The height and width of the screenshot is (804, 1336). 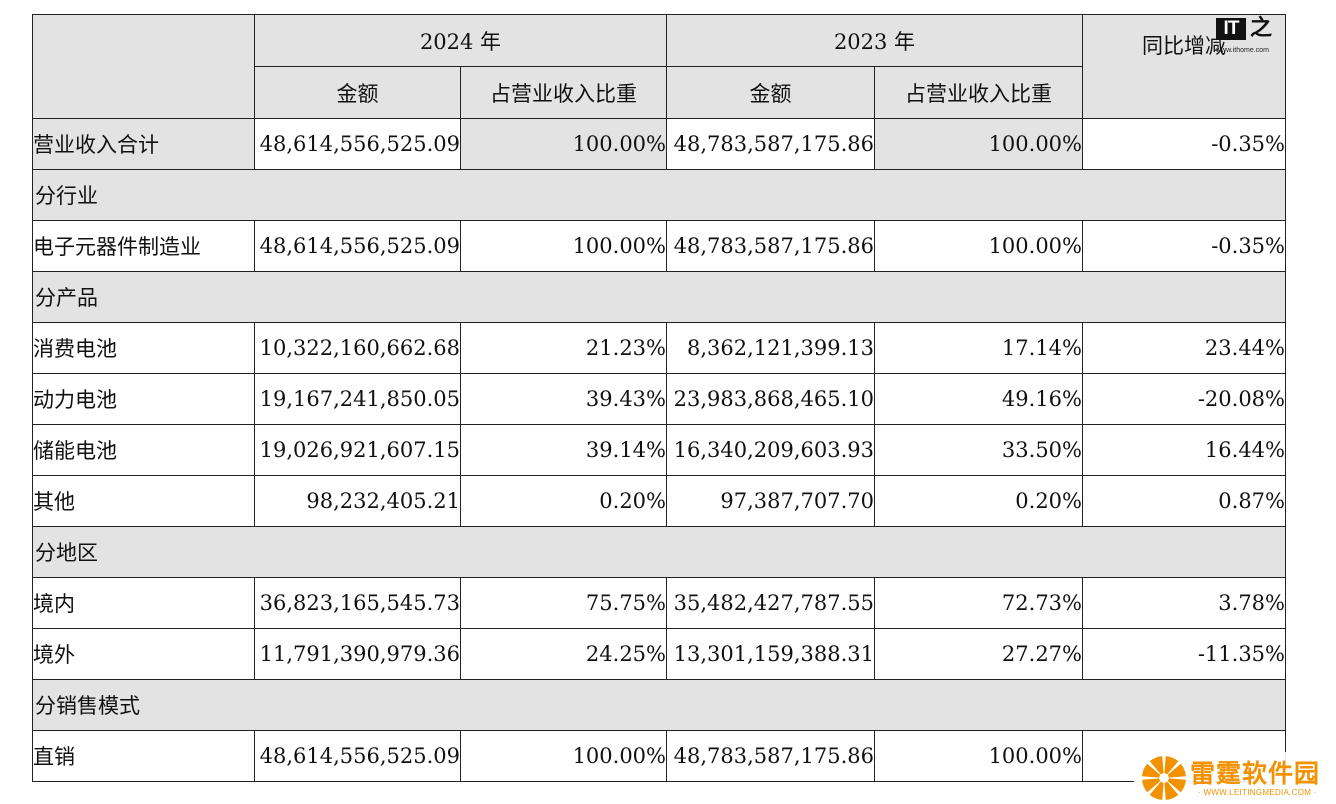 What do you see at coordinates (978, 501) in the screenshot?
I see `share-2023: 0.20%` at bounding box center [978, 501].